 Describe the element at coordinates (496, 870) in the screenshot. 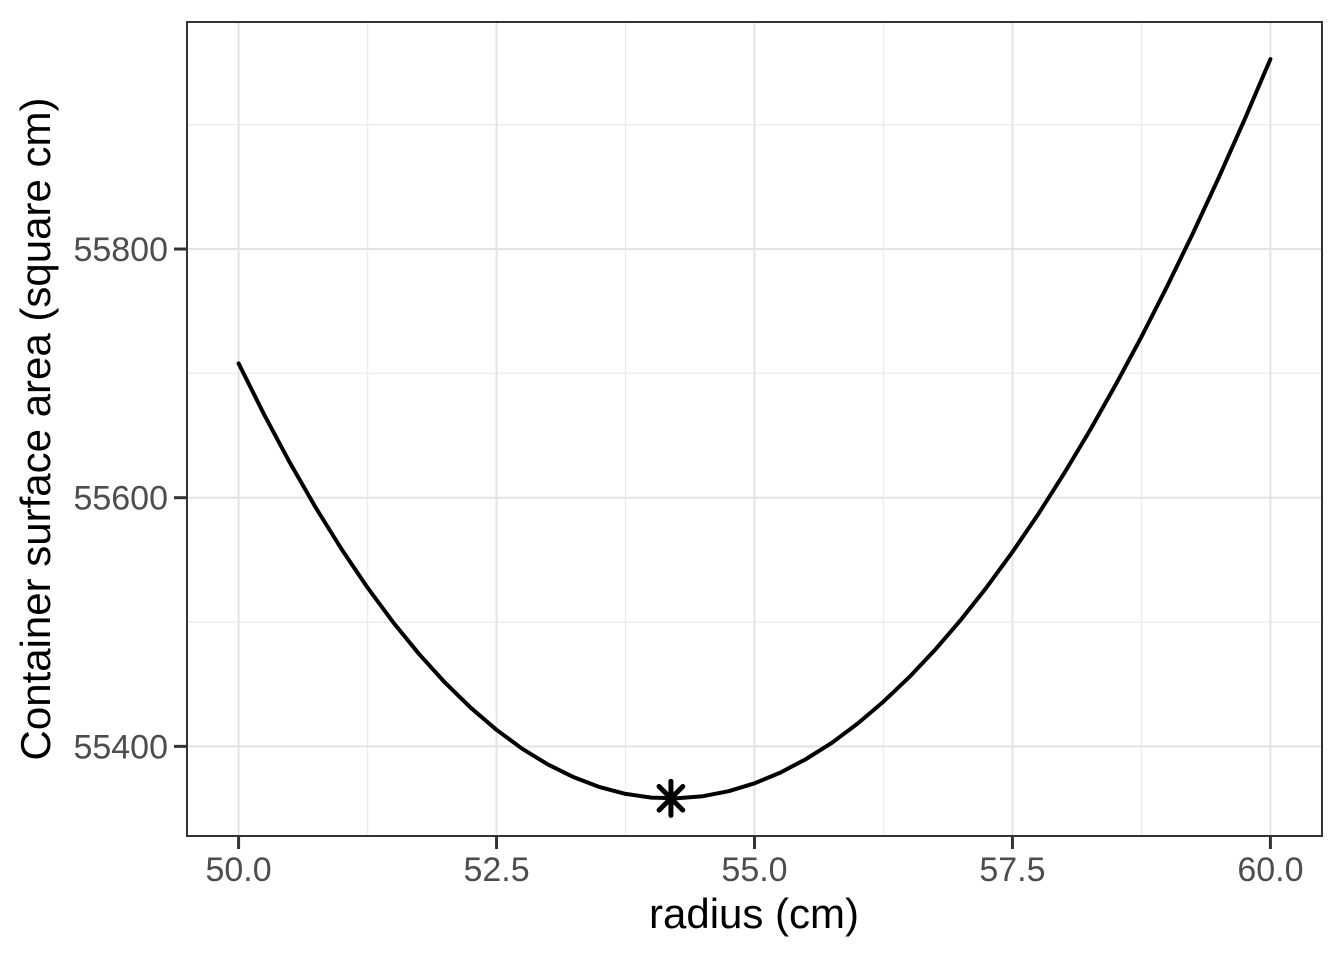

I see `x-tick-label: 52.5` at that location.